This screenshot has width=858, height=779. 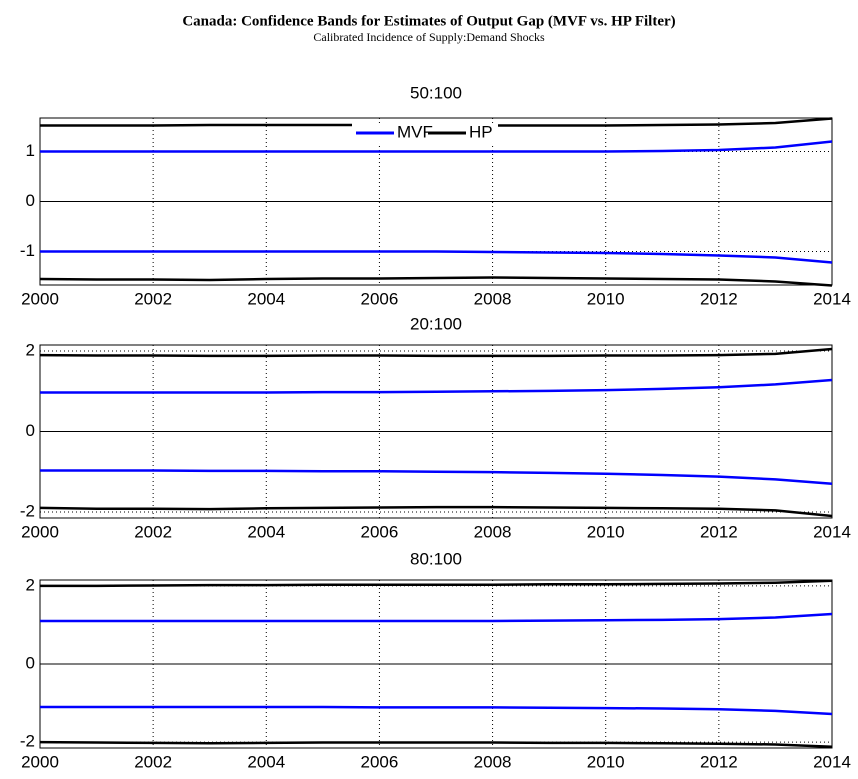 What do you see at coordinates (436, 92) in the screenshot?
I see `panel-title: 50:100` at bounding box center [436, 92].